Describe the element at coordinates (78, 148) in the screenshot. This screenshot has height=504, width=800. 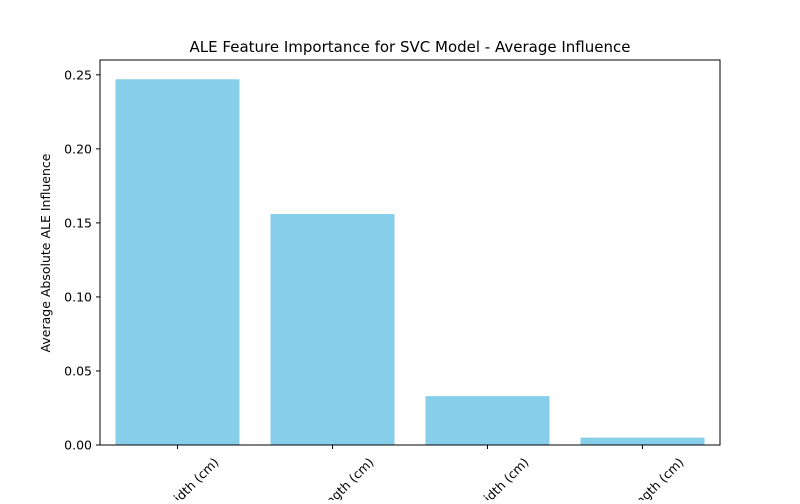
I see `y-tick-label-5: 0.20` at that location.